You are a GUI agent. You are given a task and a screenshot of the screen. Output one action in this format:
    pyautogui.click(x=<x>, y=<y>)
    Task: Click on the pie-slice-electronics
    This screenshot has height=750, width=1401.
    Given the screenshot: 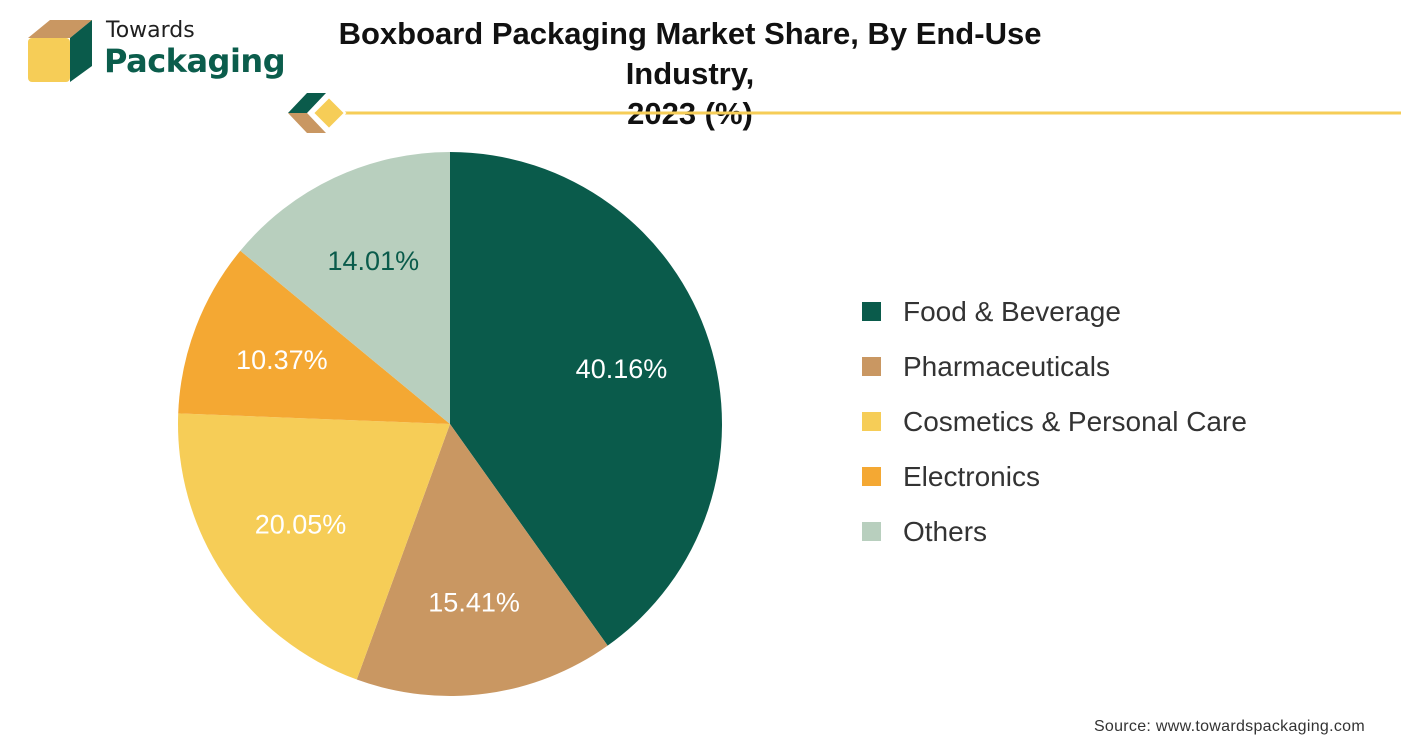 What is the action you would take?
    pyautogui.click(x=314, y=337)
    